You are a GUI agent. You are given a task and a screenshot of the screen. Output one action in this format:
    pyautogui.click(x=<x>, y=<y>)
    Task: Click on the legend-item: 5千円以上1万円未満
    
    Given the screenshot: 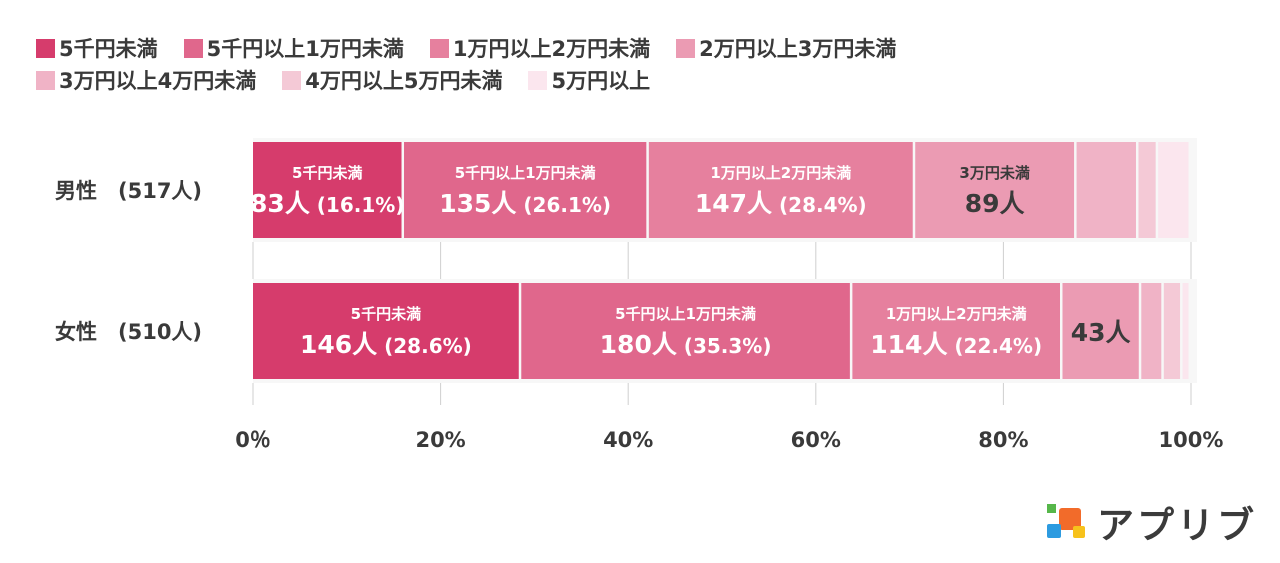 What is the action you would take?
    pyautogui.click(x=293, y=48)
    